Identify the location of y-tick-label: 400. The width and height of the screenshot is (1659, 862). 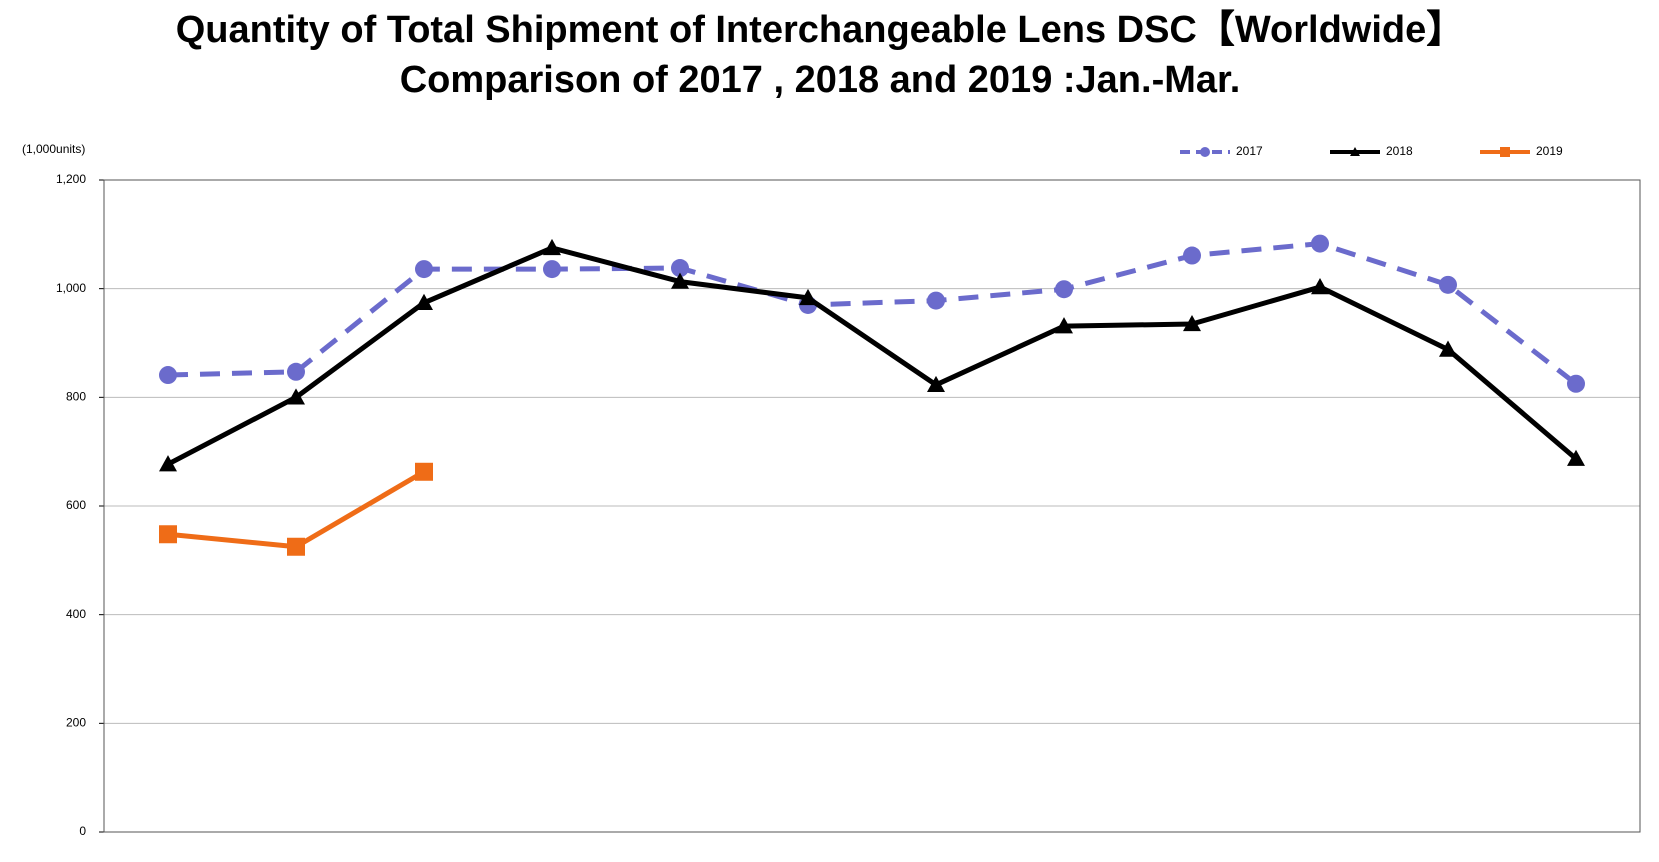
(76, 614).